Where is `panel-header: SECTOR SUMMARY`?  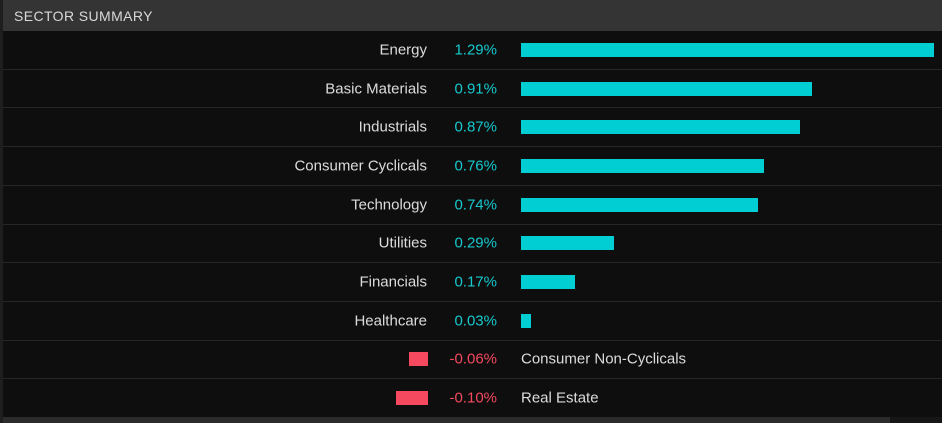
panel-header: SECTOR SUMMARY is located at coordinates (471, 15).